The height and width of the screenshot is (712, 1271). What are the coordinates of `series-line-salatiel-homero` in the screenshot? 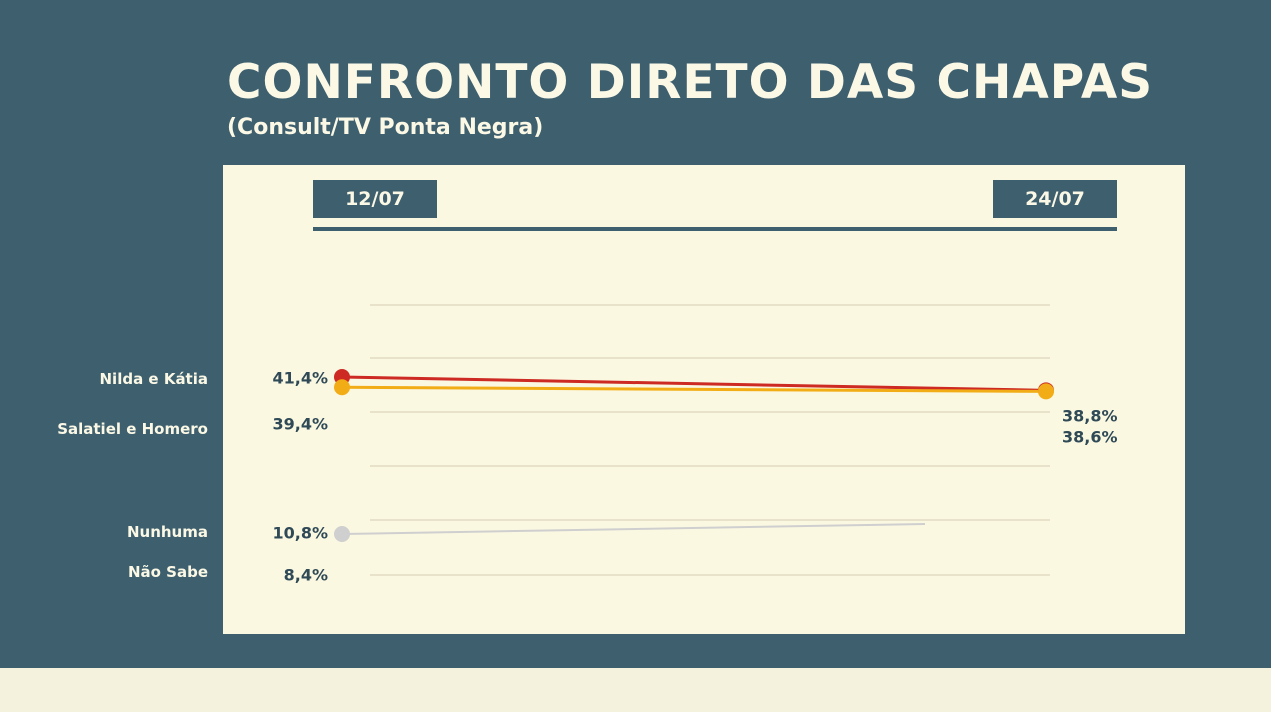 It's located at (694, 389).